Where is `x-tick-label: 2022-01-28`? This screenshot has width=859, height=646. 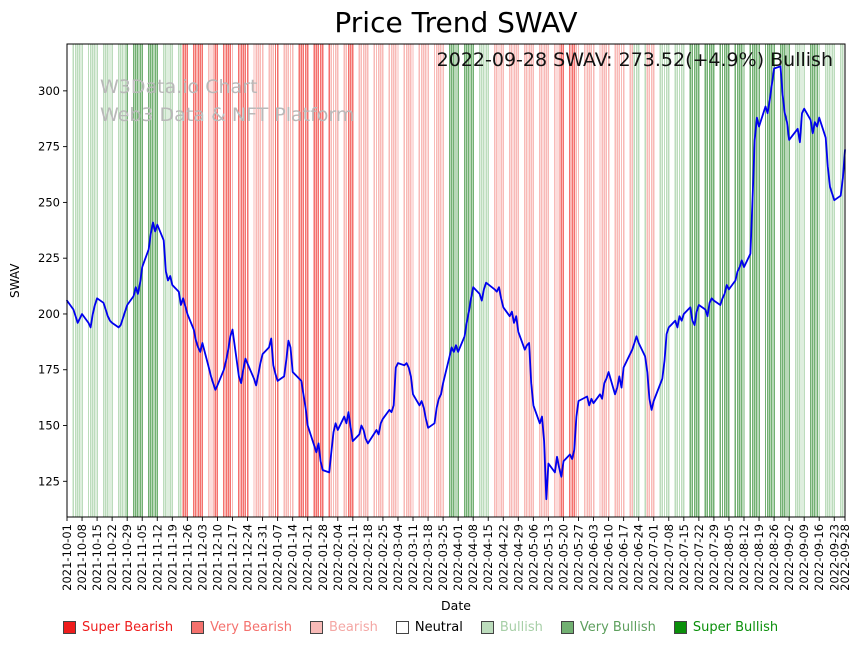
x-tick-label: 2022-01-28 is located at coordinates (323, 557).